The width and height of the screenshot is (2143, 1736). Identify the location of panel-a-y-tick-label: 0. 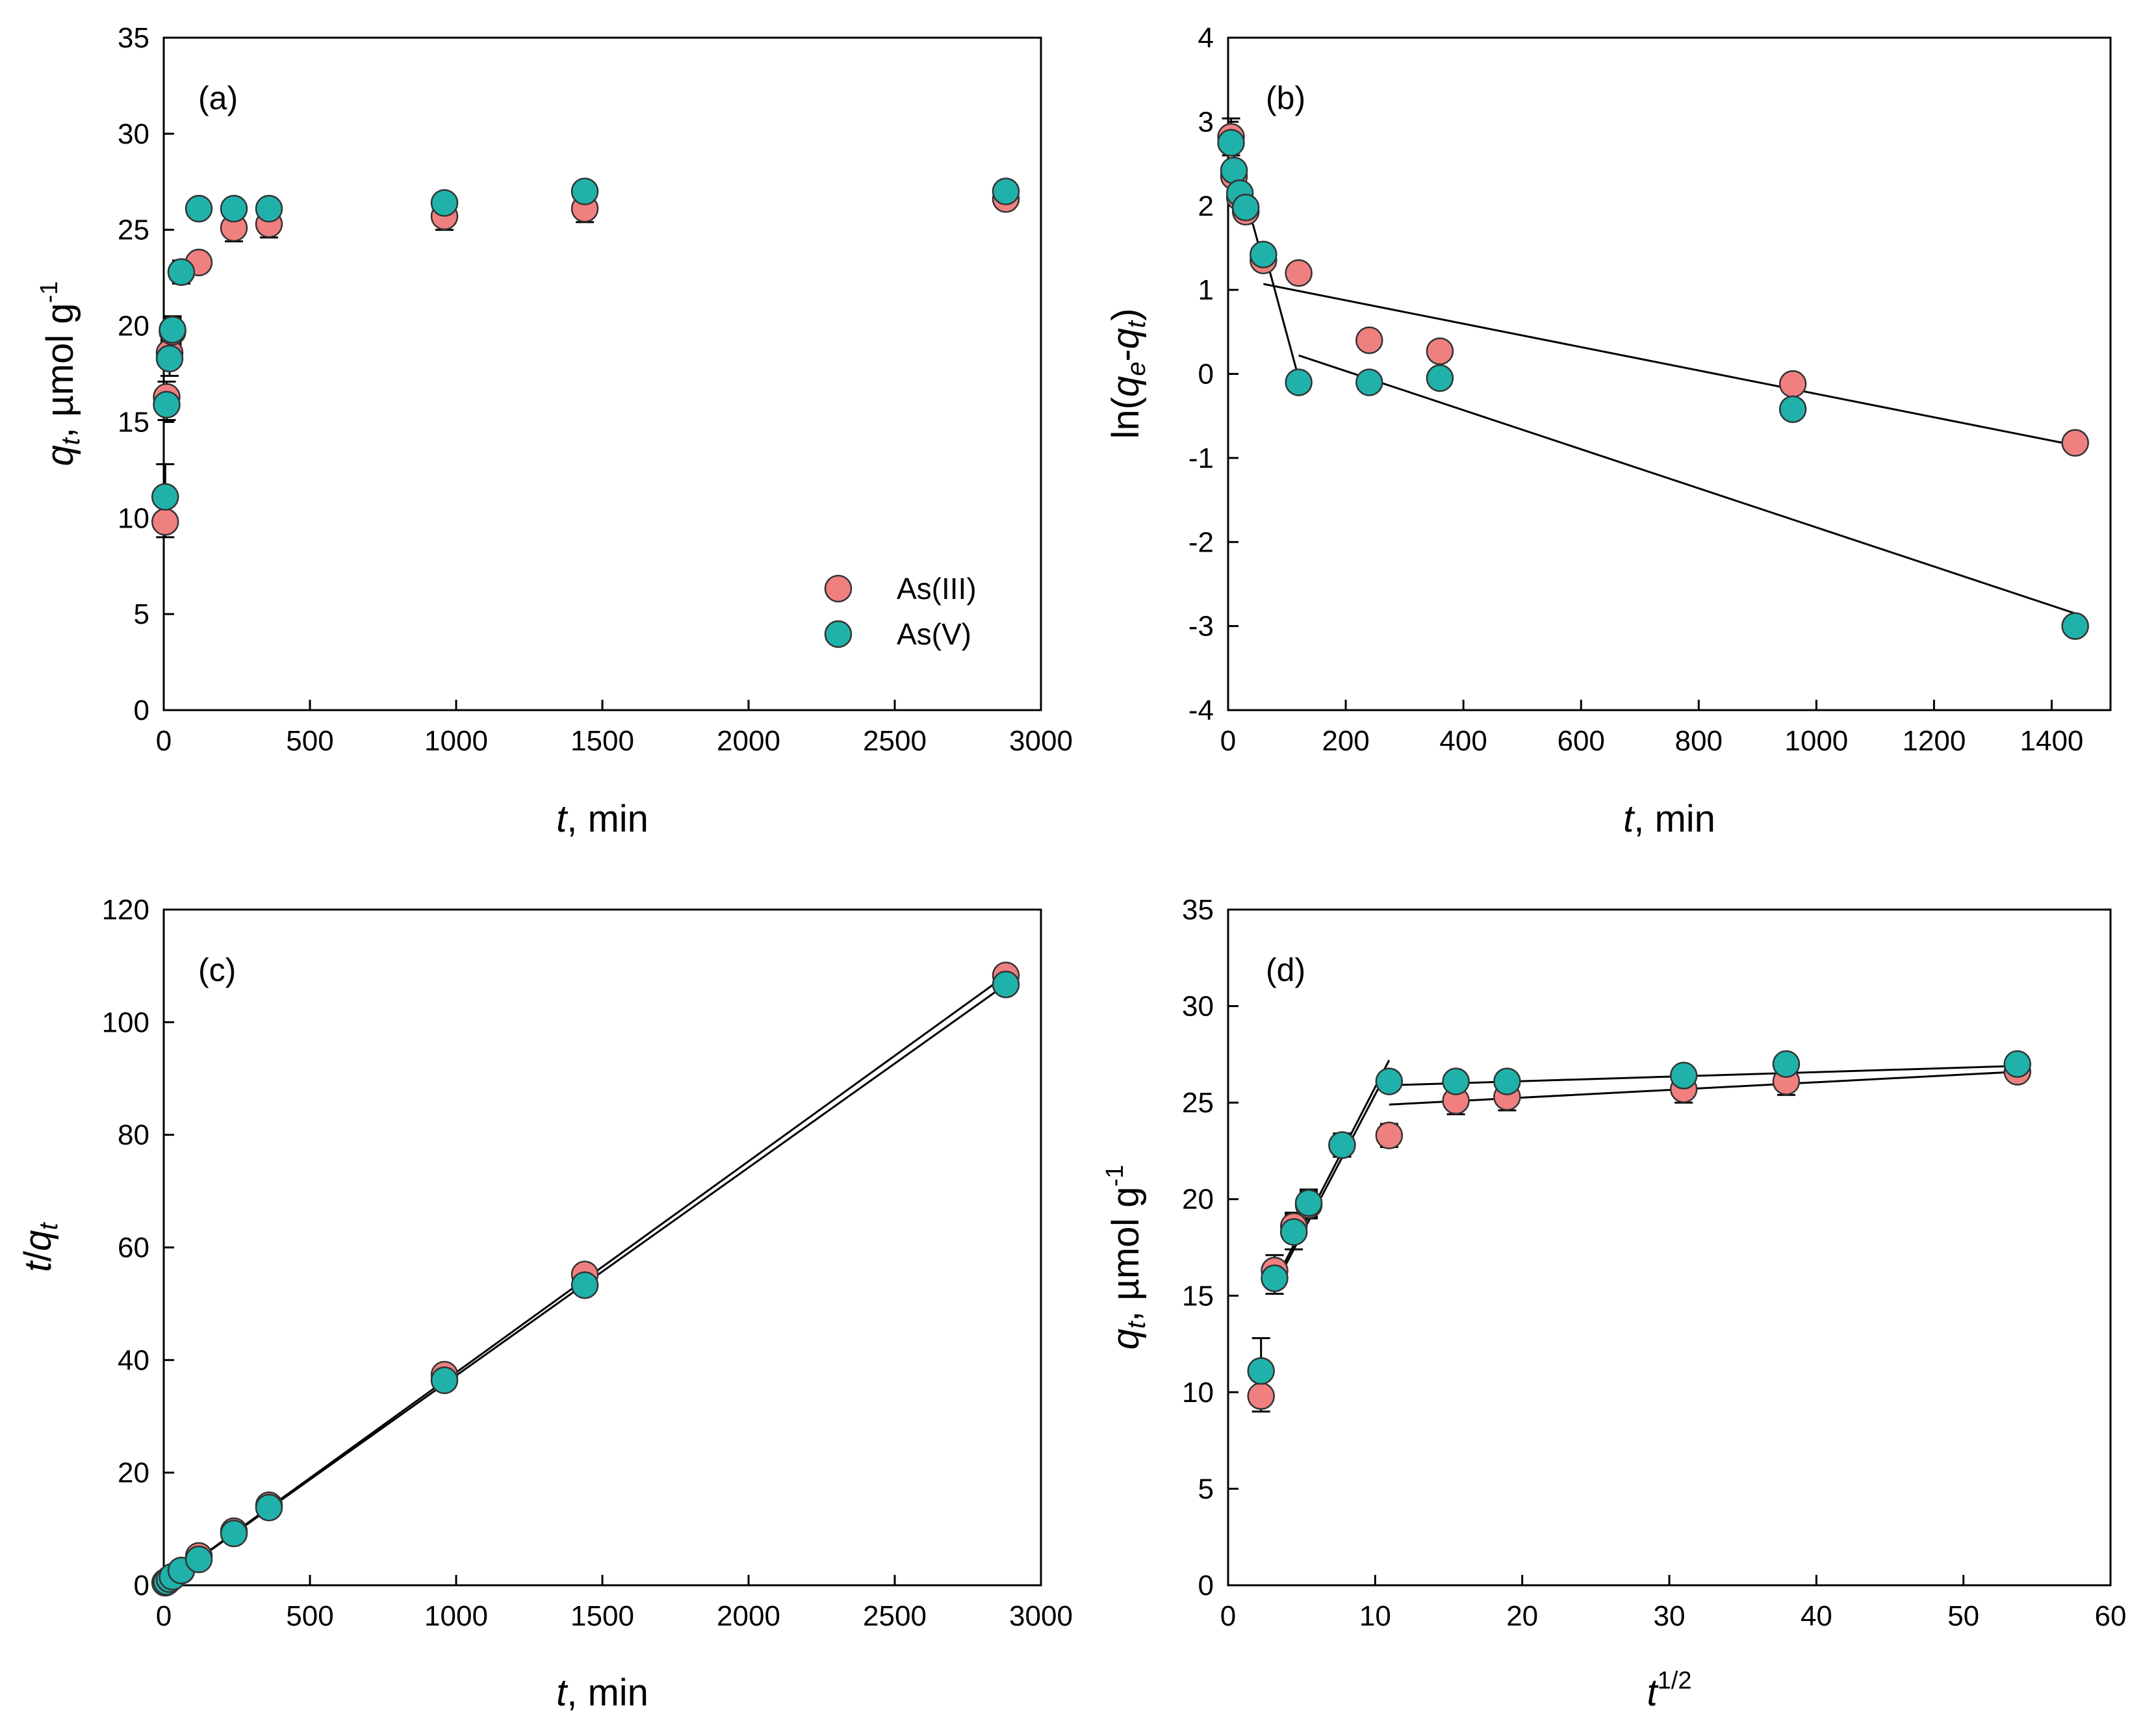
(141, 710).